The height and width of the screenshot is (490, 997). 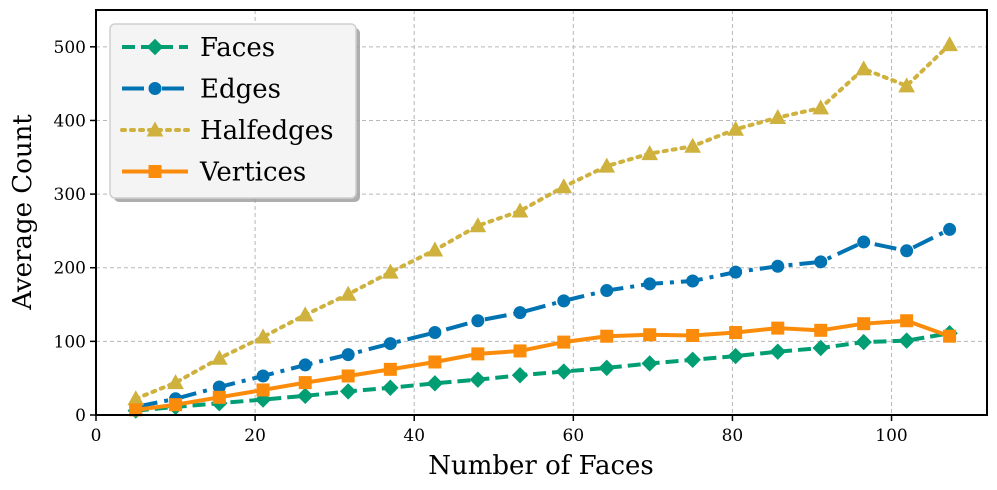 What do you see at coordinates (255, 436) in the screenshot?
I see `x-tick-label: 20` at bounding box center [255, 436].